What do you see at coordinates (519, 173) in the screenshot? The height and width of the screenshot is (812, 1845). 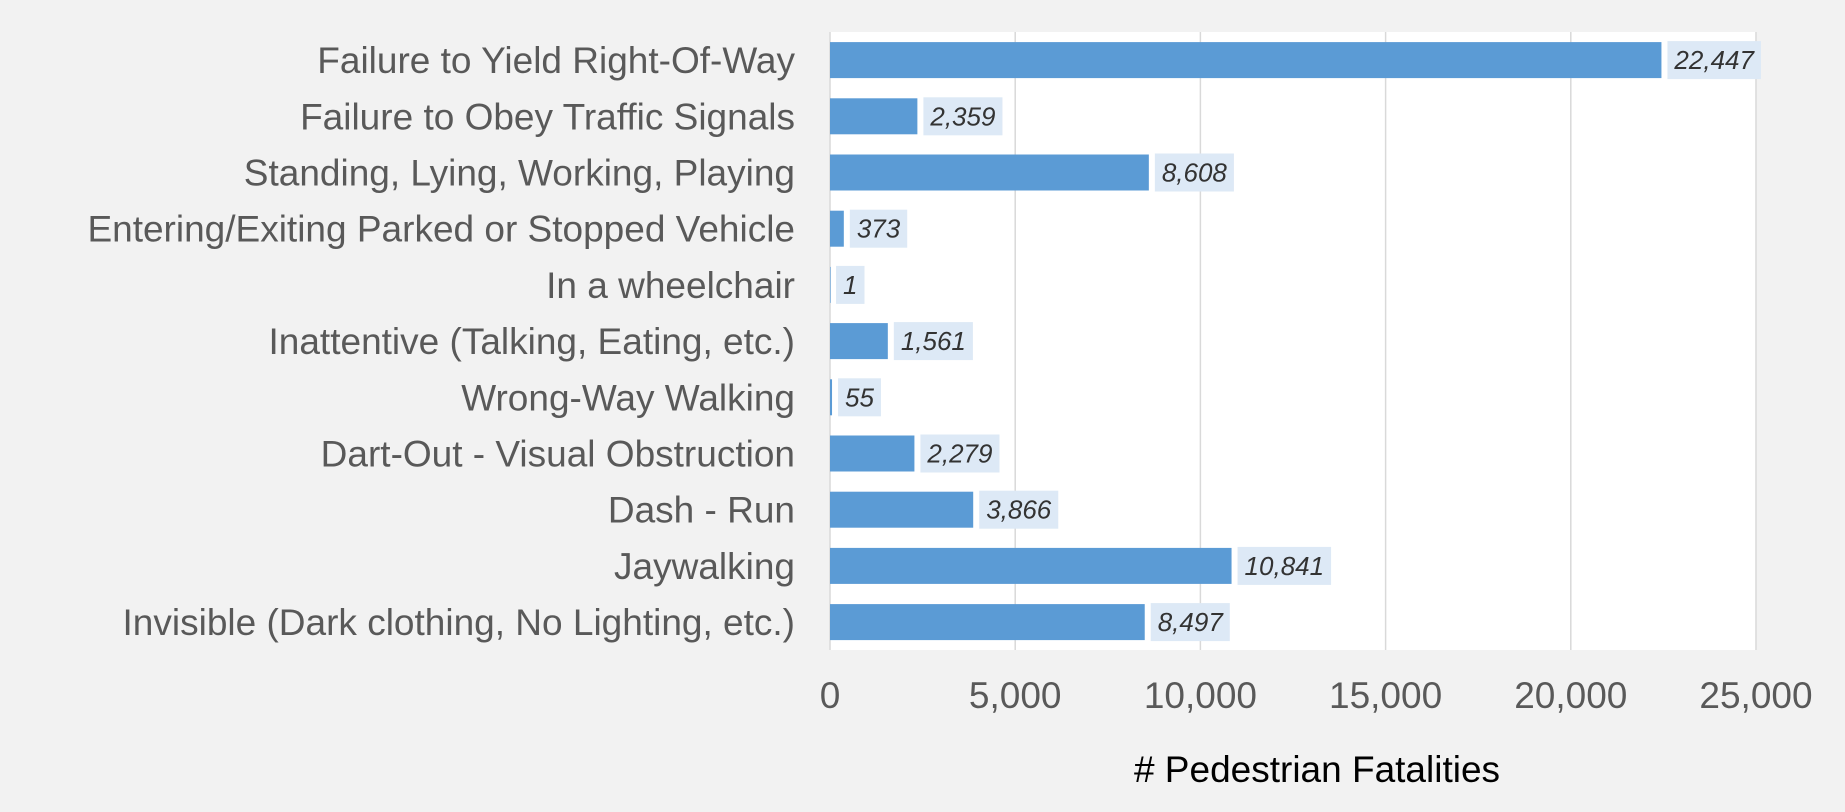 I see `category-label: Standing, Lying, Working, Playing` at bounding box center [519, 173].